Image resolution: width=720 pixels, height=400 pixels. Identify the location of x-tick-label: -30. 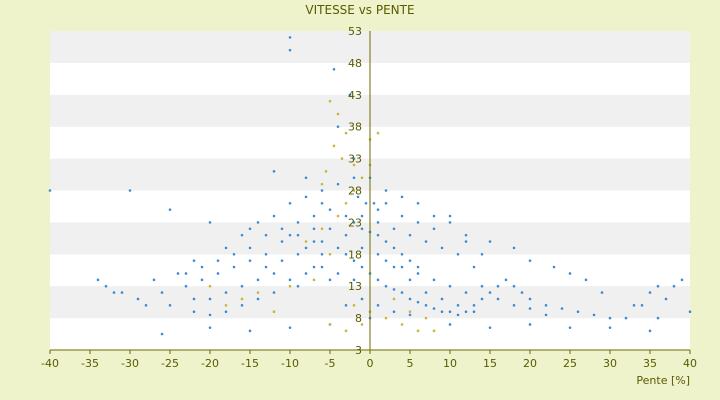
(130, 363).